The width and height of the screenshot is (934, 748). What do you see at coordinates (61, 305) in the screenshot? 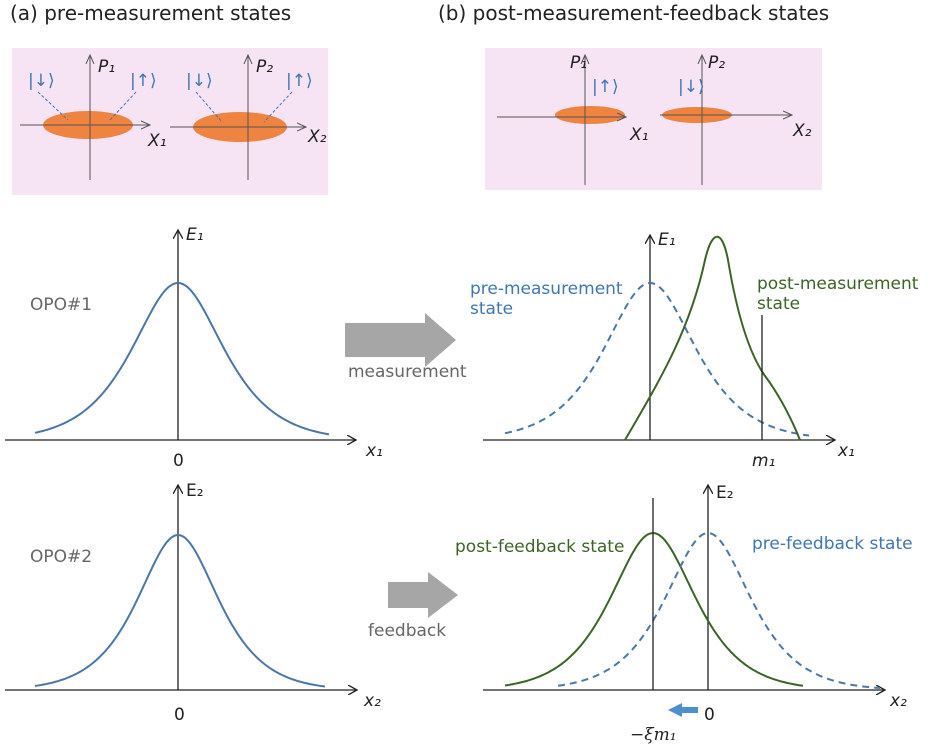
I see `label: OPO#1` at bounding box center [61, 305].